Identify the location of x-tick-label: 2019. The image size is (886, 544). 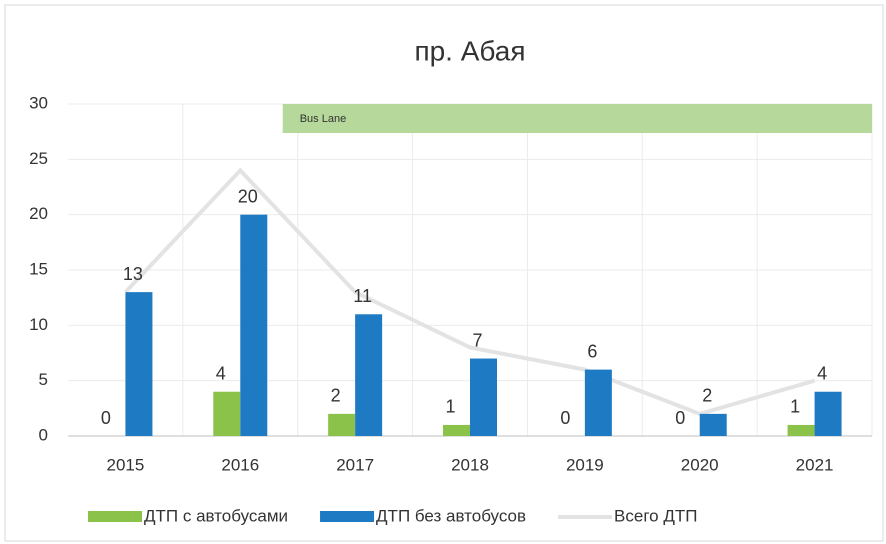
(585, 464).